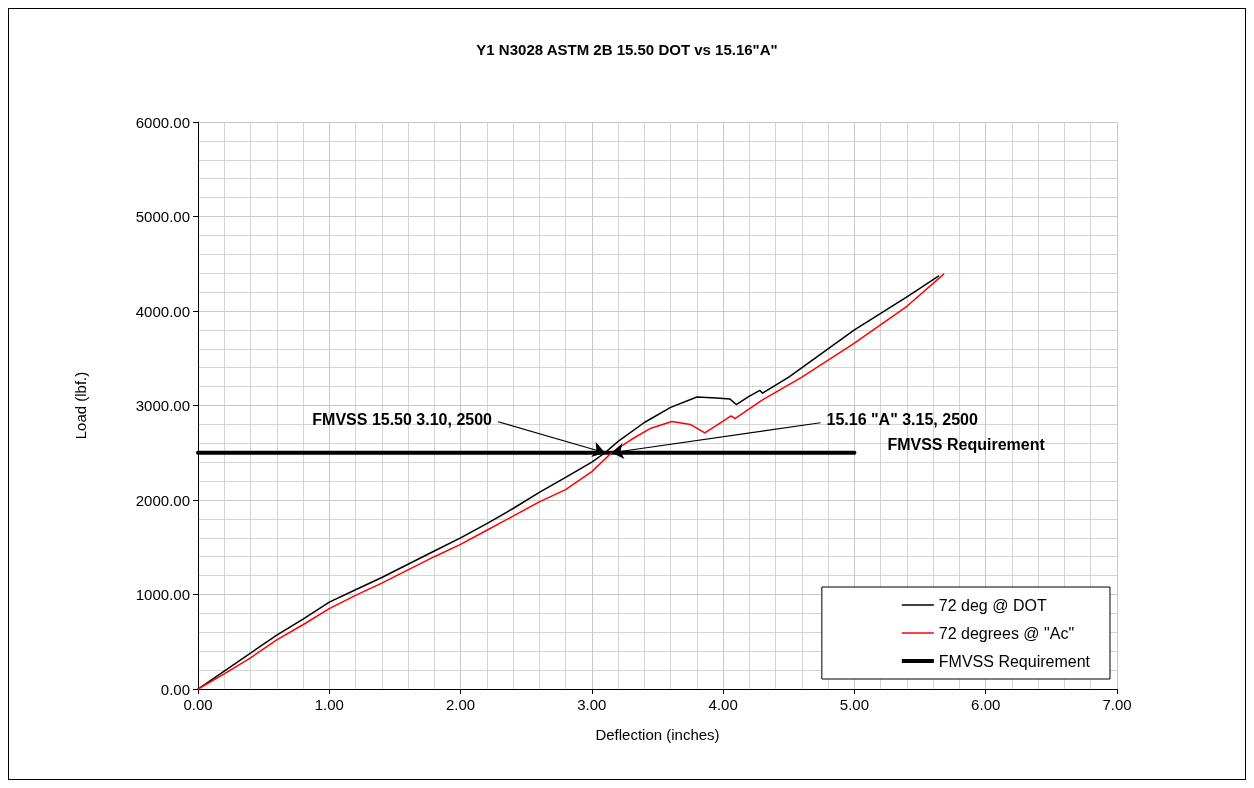 This screenshot has width=1254, height=788. What do you see at coordinates (902, 420) in the screenshot?
I see `annotation: 15.16 "A" 3.15, 2500` at bounding box center [902, 420].